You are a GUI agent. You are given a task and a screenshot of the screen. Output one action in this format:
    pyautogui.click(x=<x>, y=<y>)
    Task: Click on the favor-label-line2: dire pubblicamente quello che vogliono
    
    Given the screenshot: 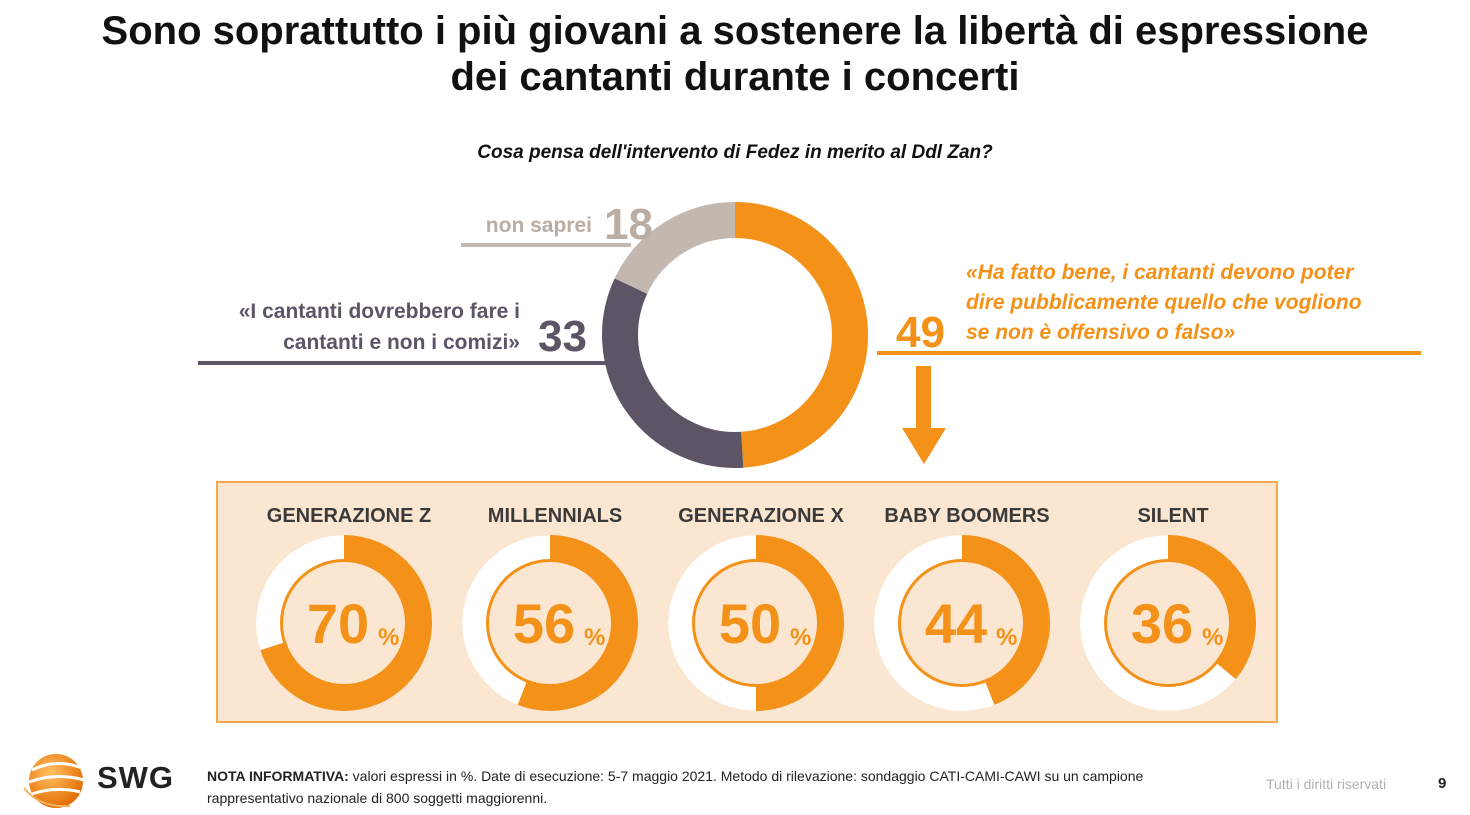 What is the action you would take?
    pyautogui.click(x=1164, y=302)
    